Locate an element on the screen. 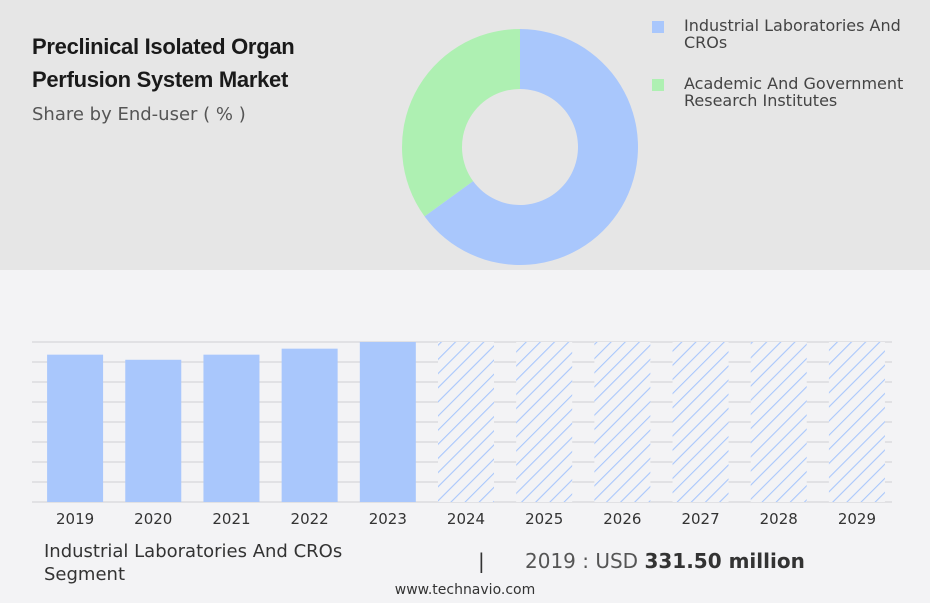 Image resolution: width=930 pixels, height=603 pixels. bar-2019 is located at coordinates (75, 428).